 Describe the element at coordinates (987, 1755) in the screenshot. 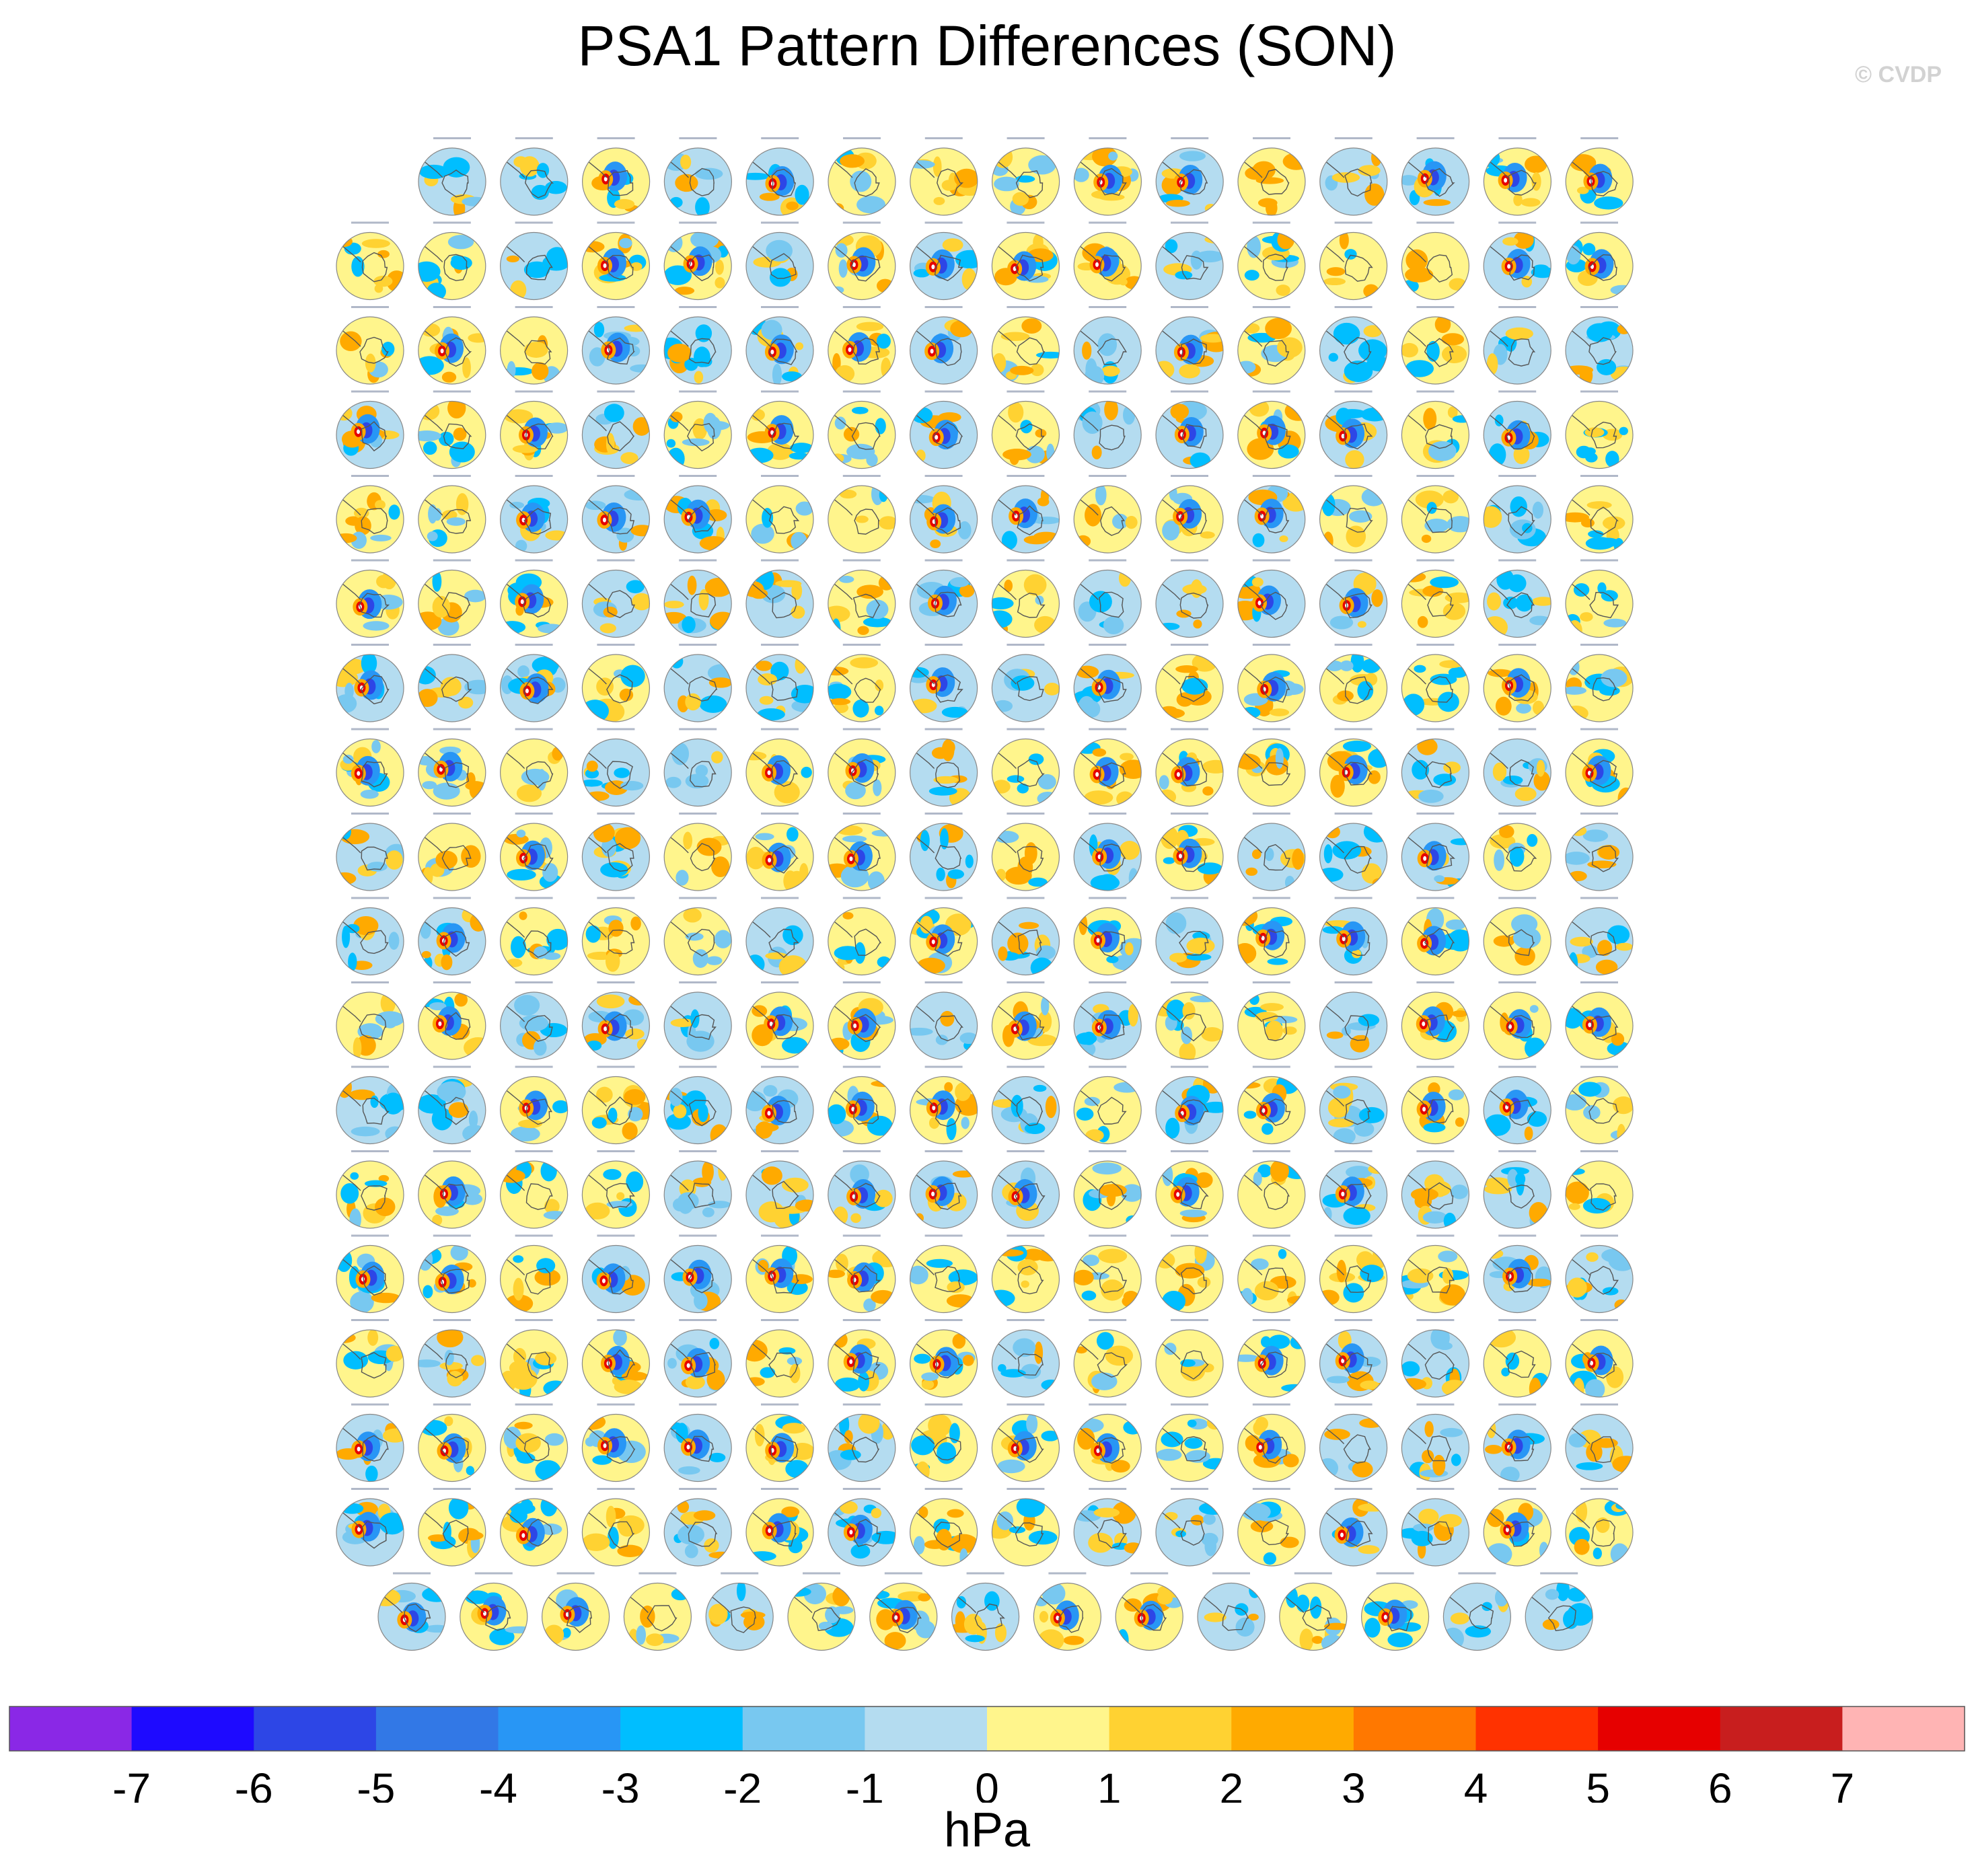

I see `colorbar: -7 -6 -5 -4 -3 -2 -1 0 1 2 3 4 5 6 7` at that location.